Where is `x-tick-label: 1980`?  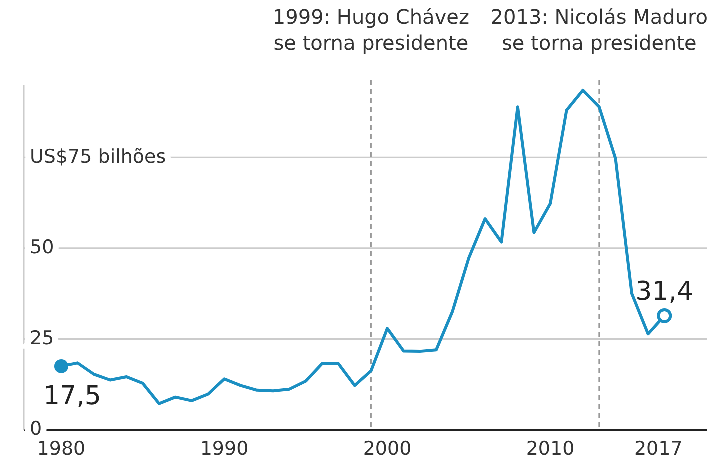 x-tick-label: 1980 is located at coordinates (61, 449).